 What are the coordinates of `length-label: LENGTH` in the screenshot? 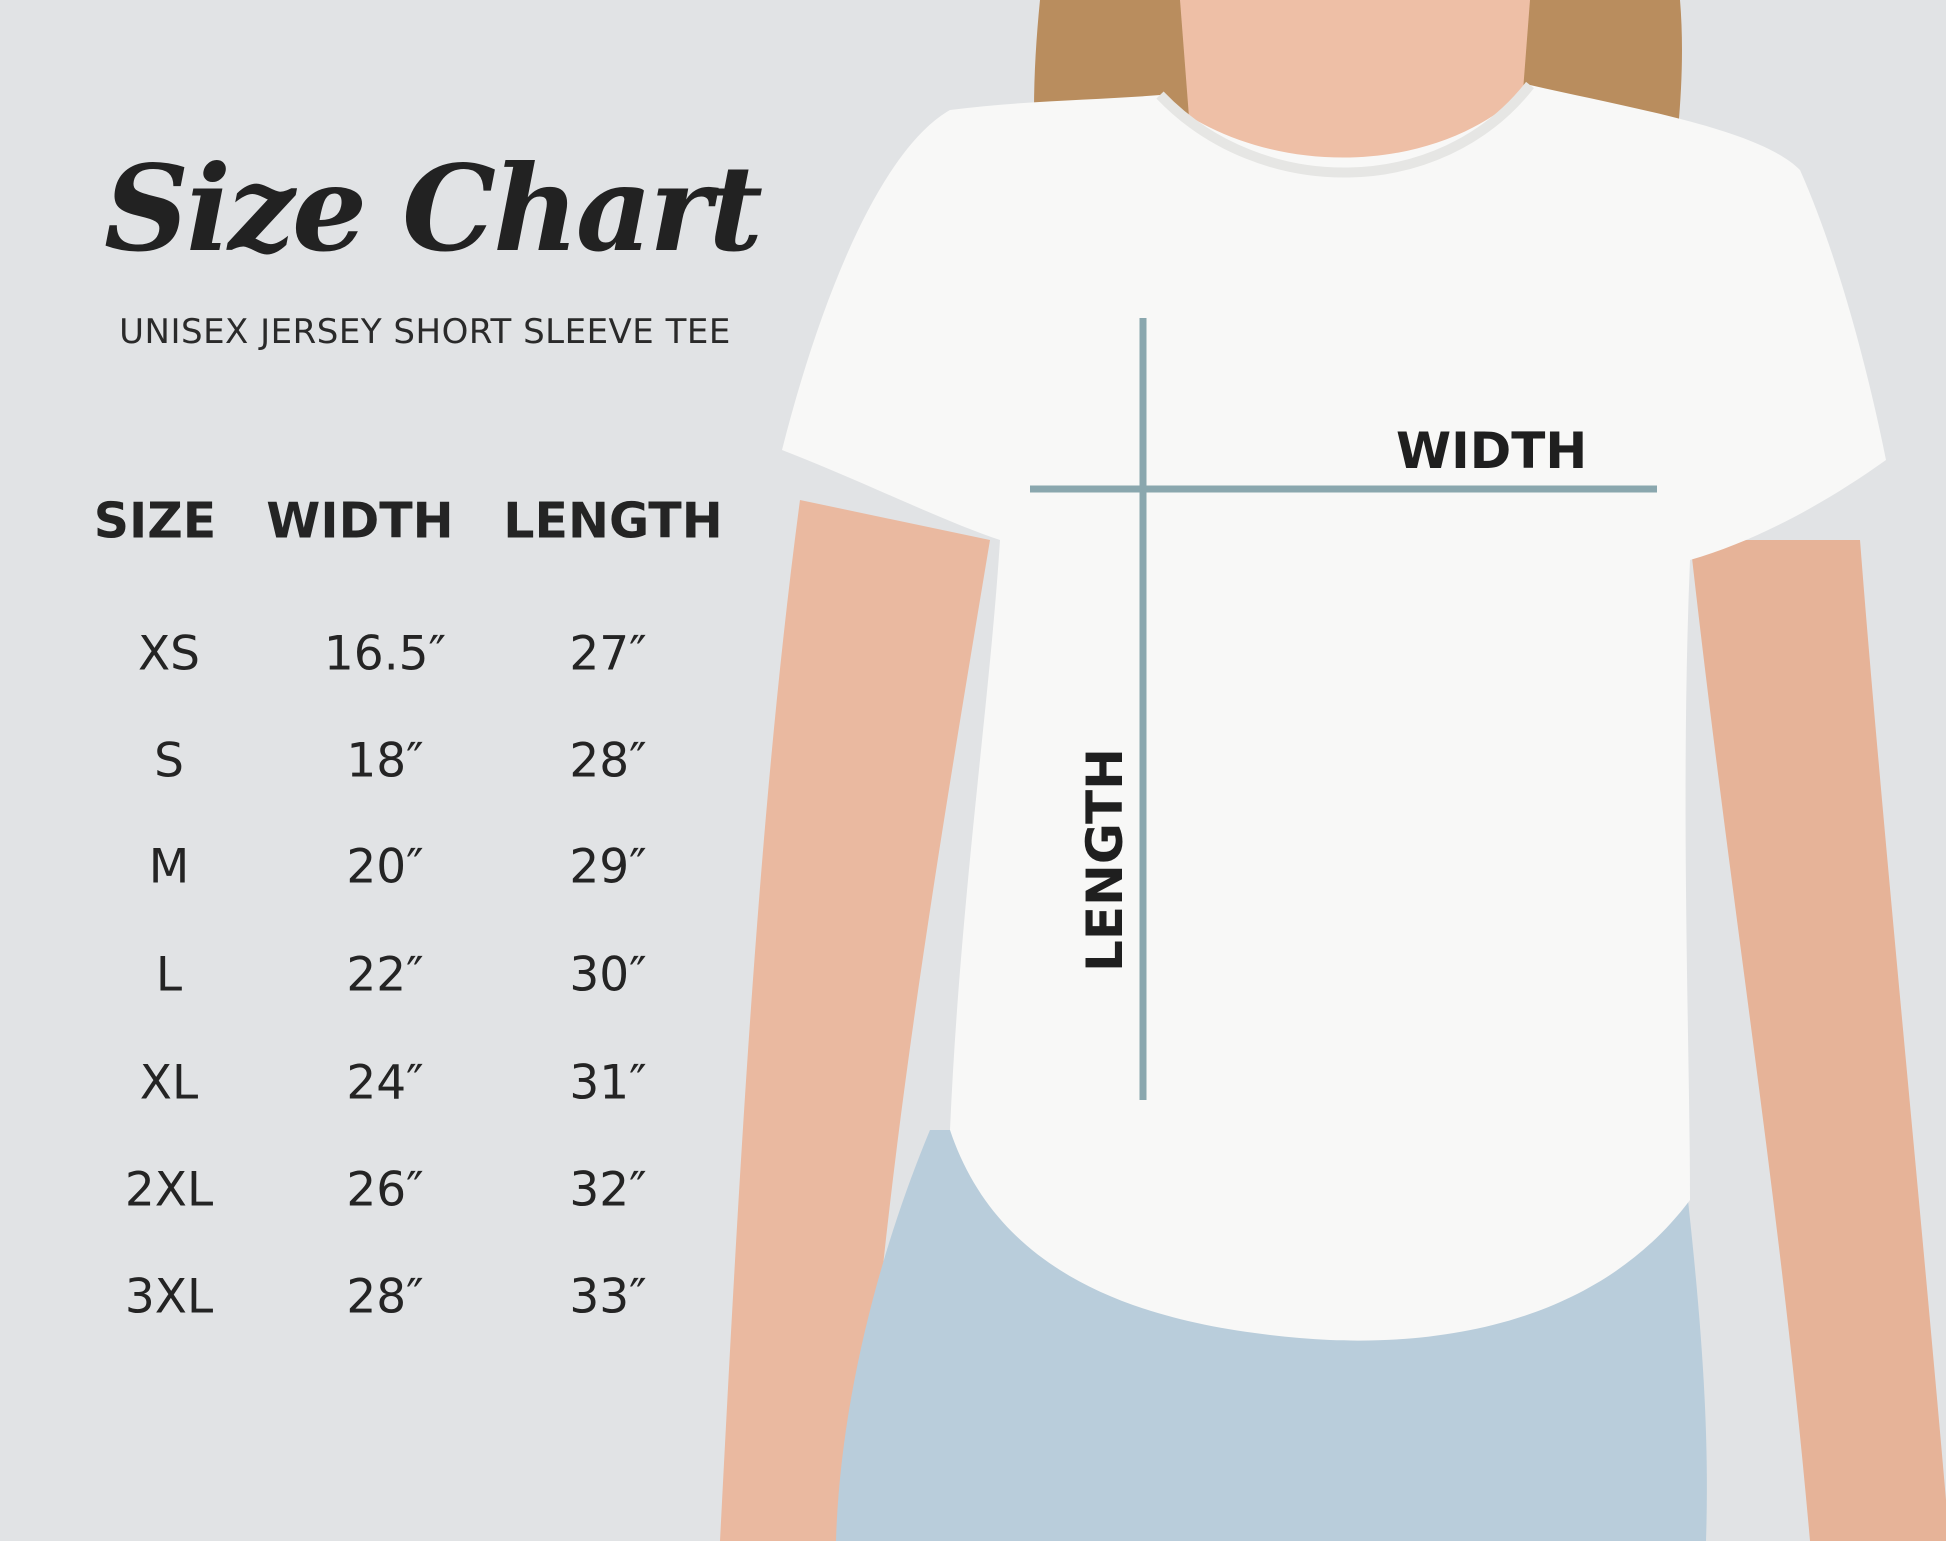 It's located at (1105, 860).